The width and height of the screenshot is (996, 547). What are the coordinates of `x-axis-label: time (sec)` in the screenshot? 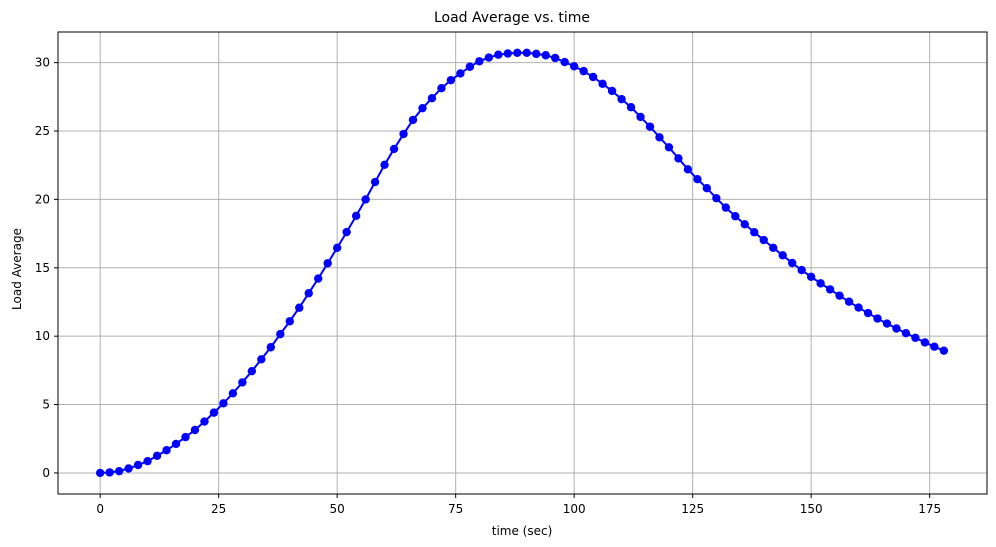 It's located at (522, 531).